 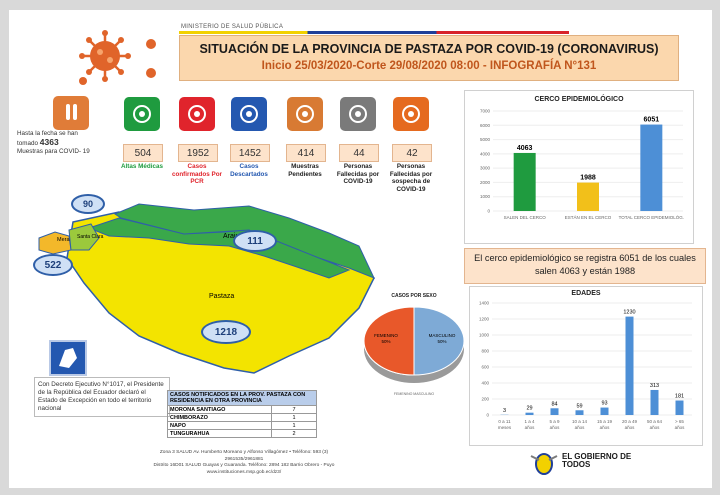 I want to click on y-tick-label: 1000, so click(x=484, y=335).